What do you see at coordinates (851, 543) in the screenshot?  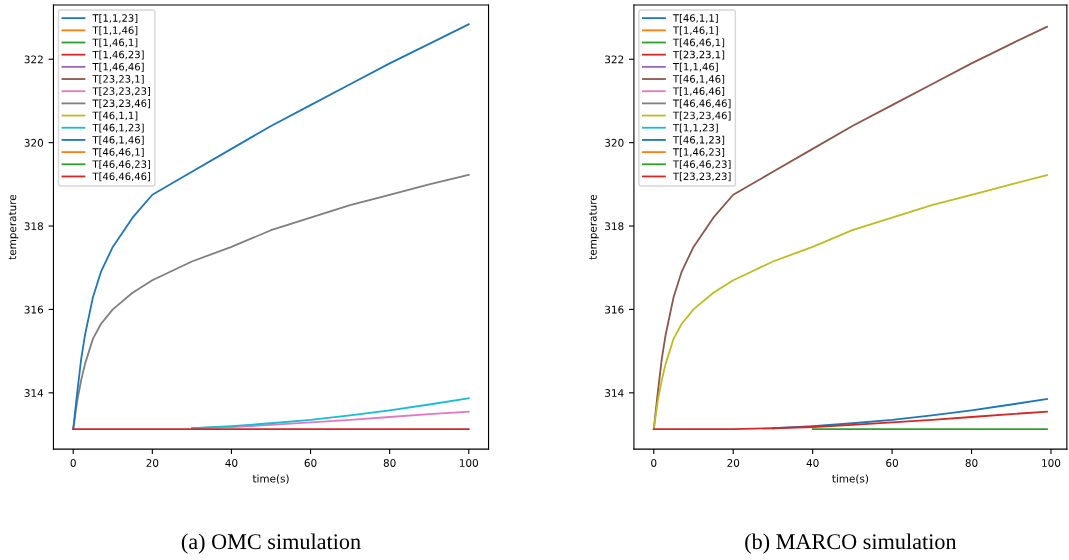 I see `text: (b) MARCO simulation` at bounding box center [851, 543].